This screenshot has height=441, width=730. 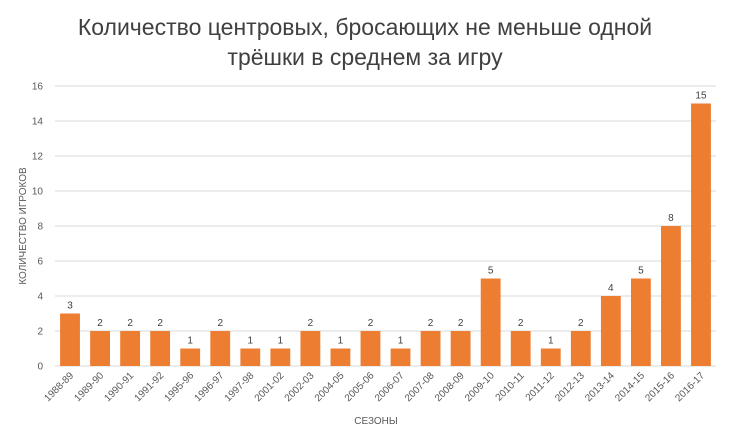 What do you see at coordinates (611, 288) in the screenshot?
I see `data-label: 4` at bounding box center [611, 288].